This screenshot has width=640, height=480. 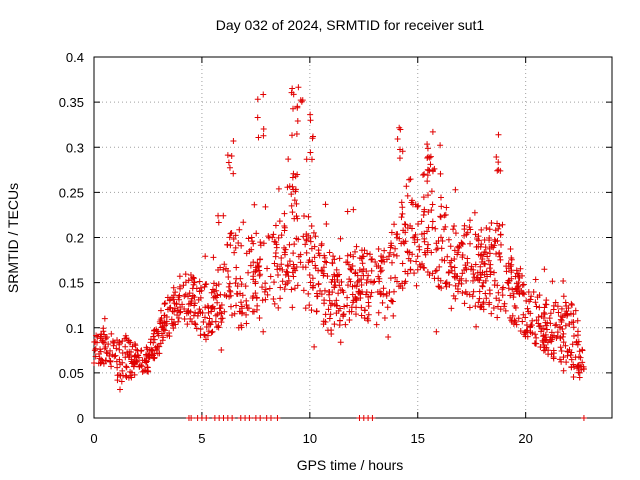 What do you see at coordinates (71, 192) in the screenshot?
I see `y-tick-label: 0.25` at bounding box center [71, 192].